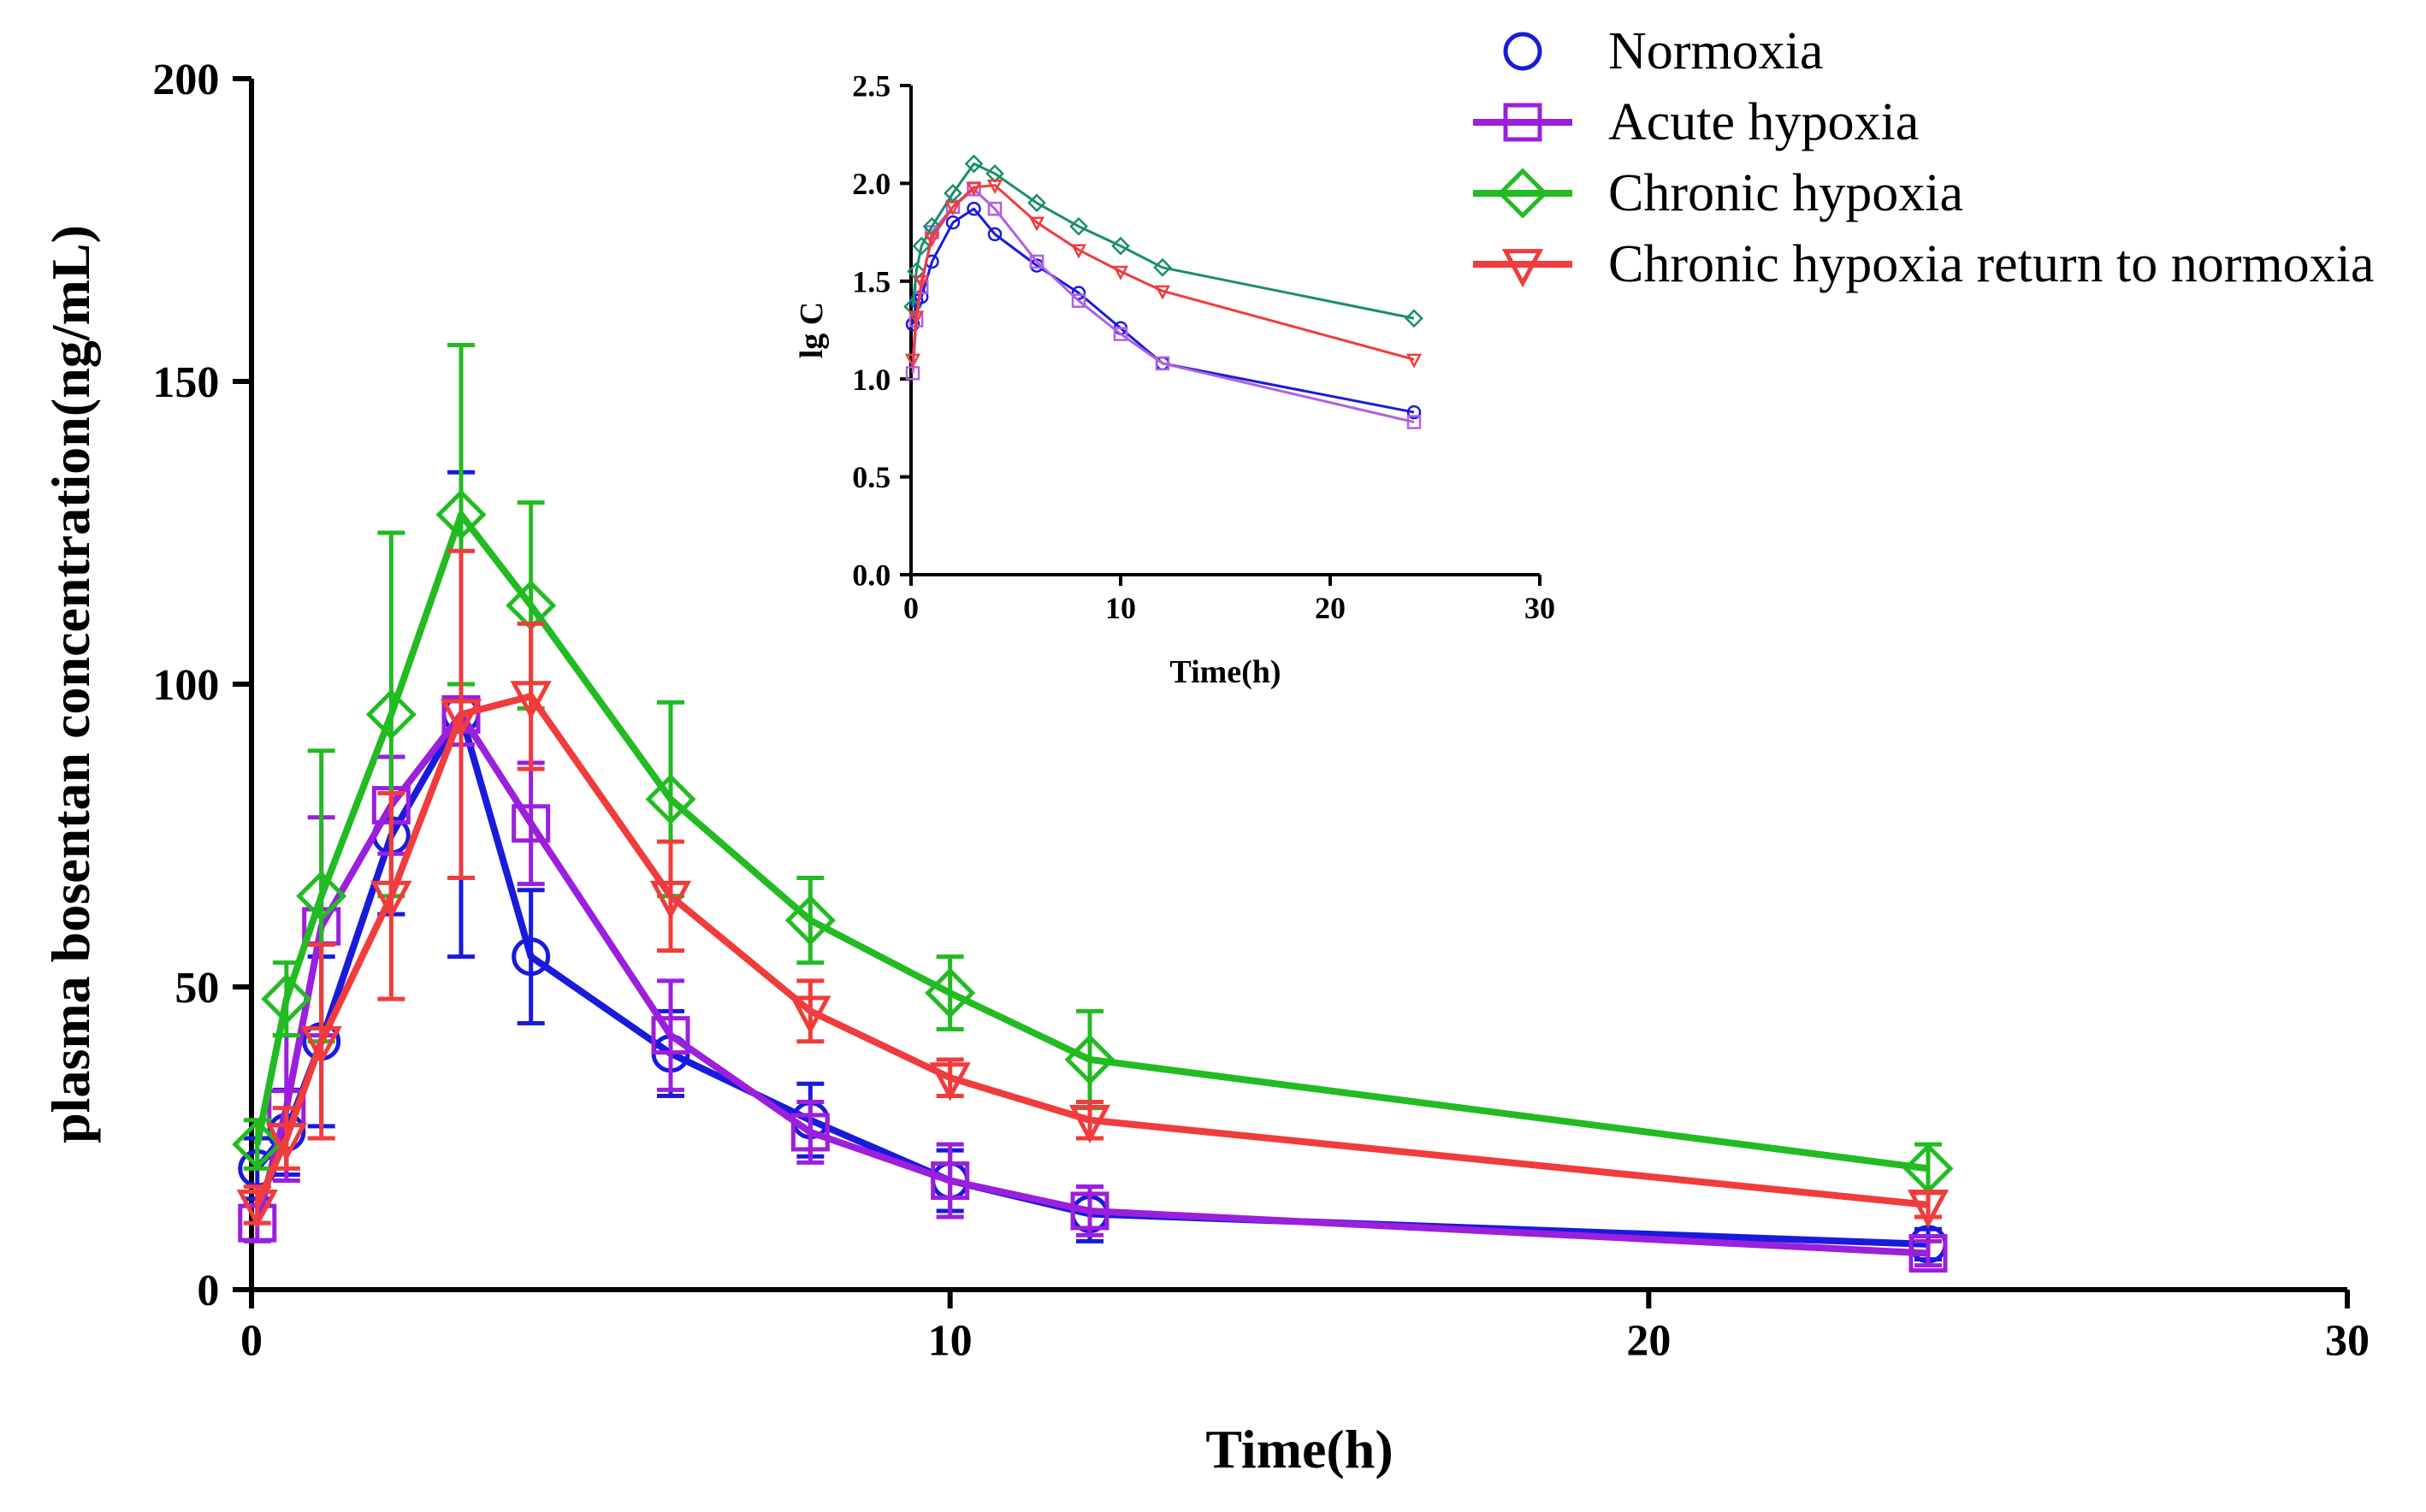  I want to click on main-x-tick-label: 0, so click(252, 1341).